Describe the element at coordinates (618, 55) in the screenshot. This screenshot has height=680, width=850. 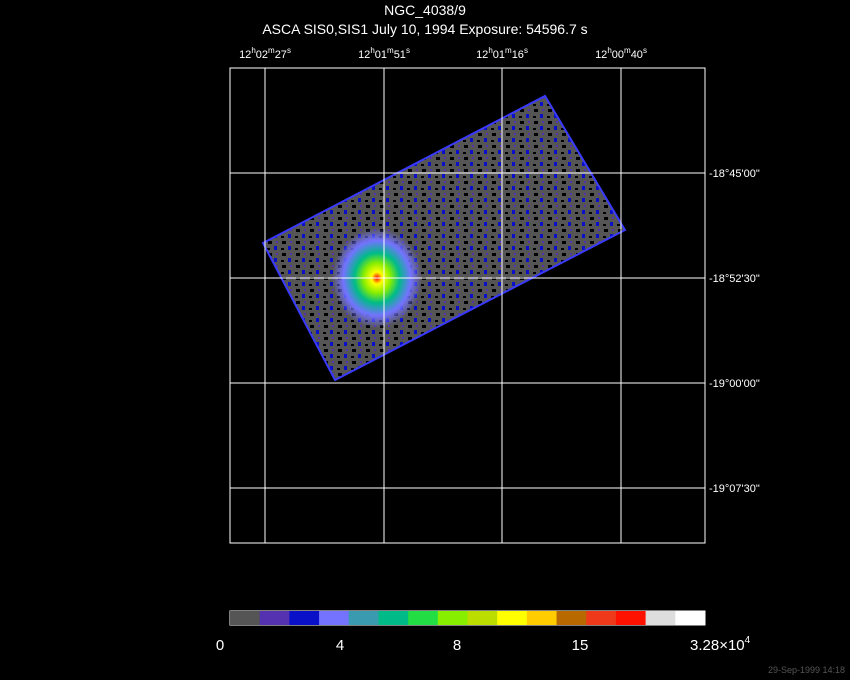
I see `ra-value: 00` at that location.